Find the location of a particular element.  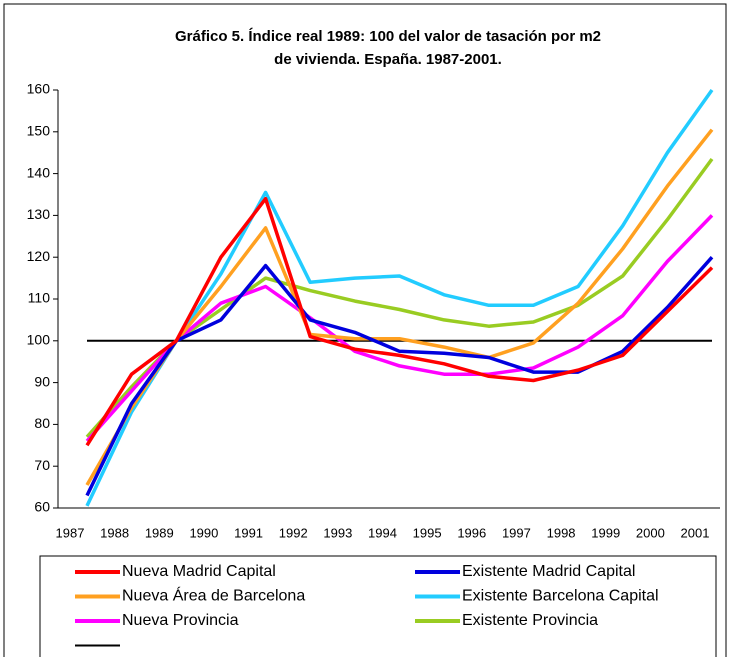

x-tick-label: 1989 is located at coordinates (159, 532).